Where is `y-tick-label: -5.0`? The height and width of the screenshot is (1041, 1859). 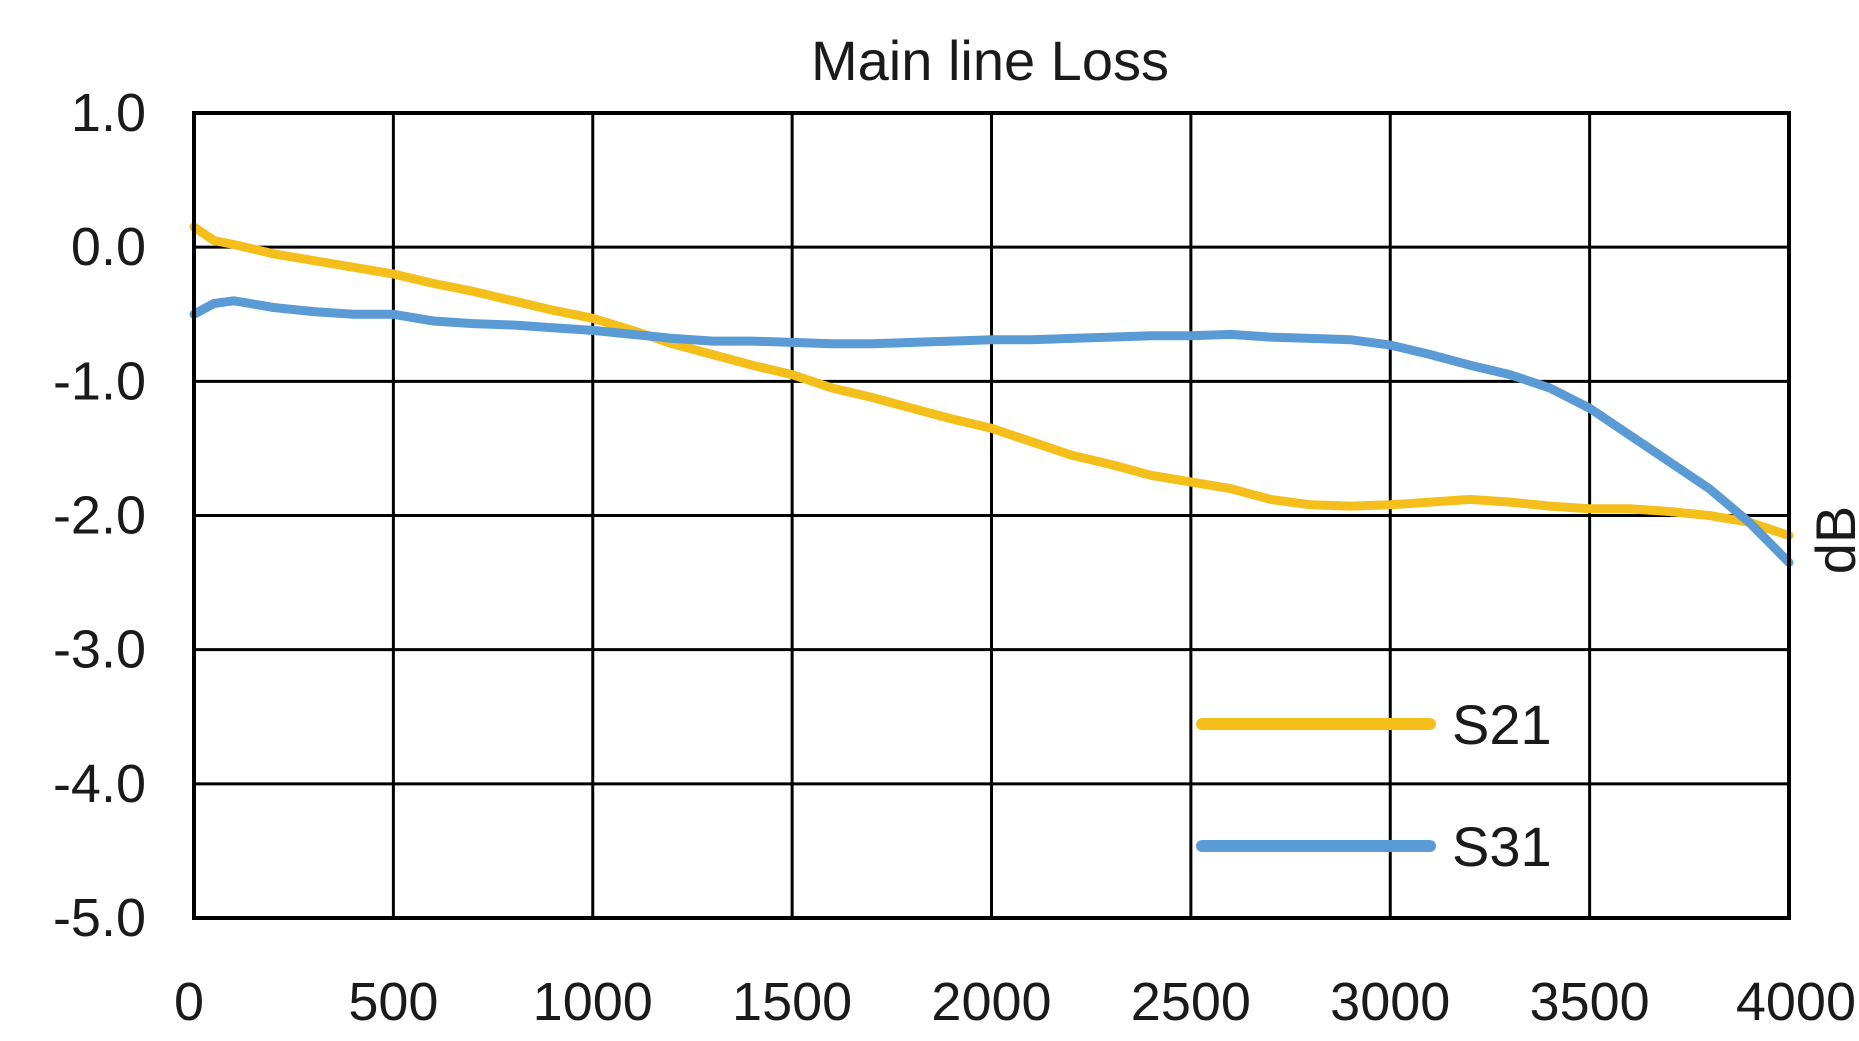 y-tick-label: -5.0 is located at coordinates (99, 918).